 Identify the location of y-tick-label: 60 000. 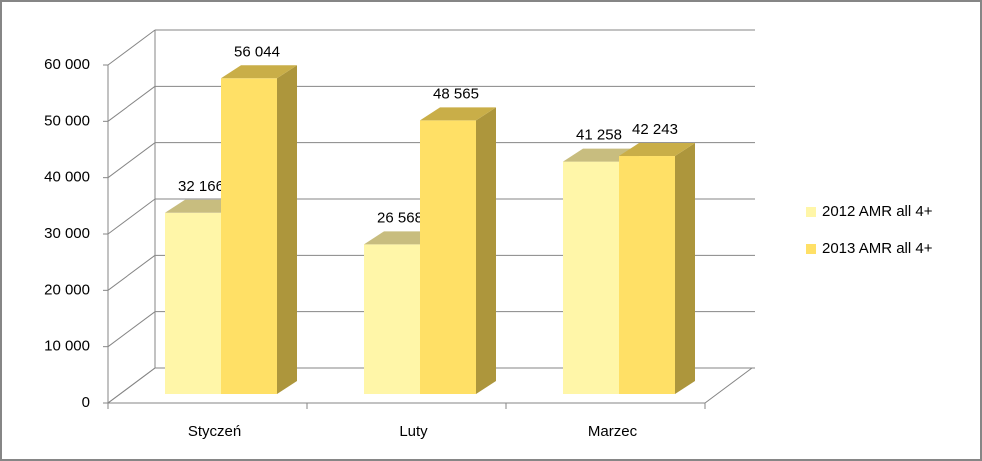
(67, 64).